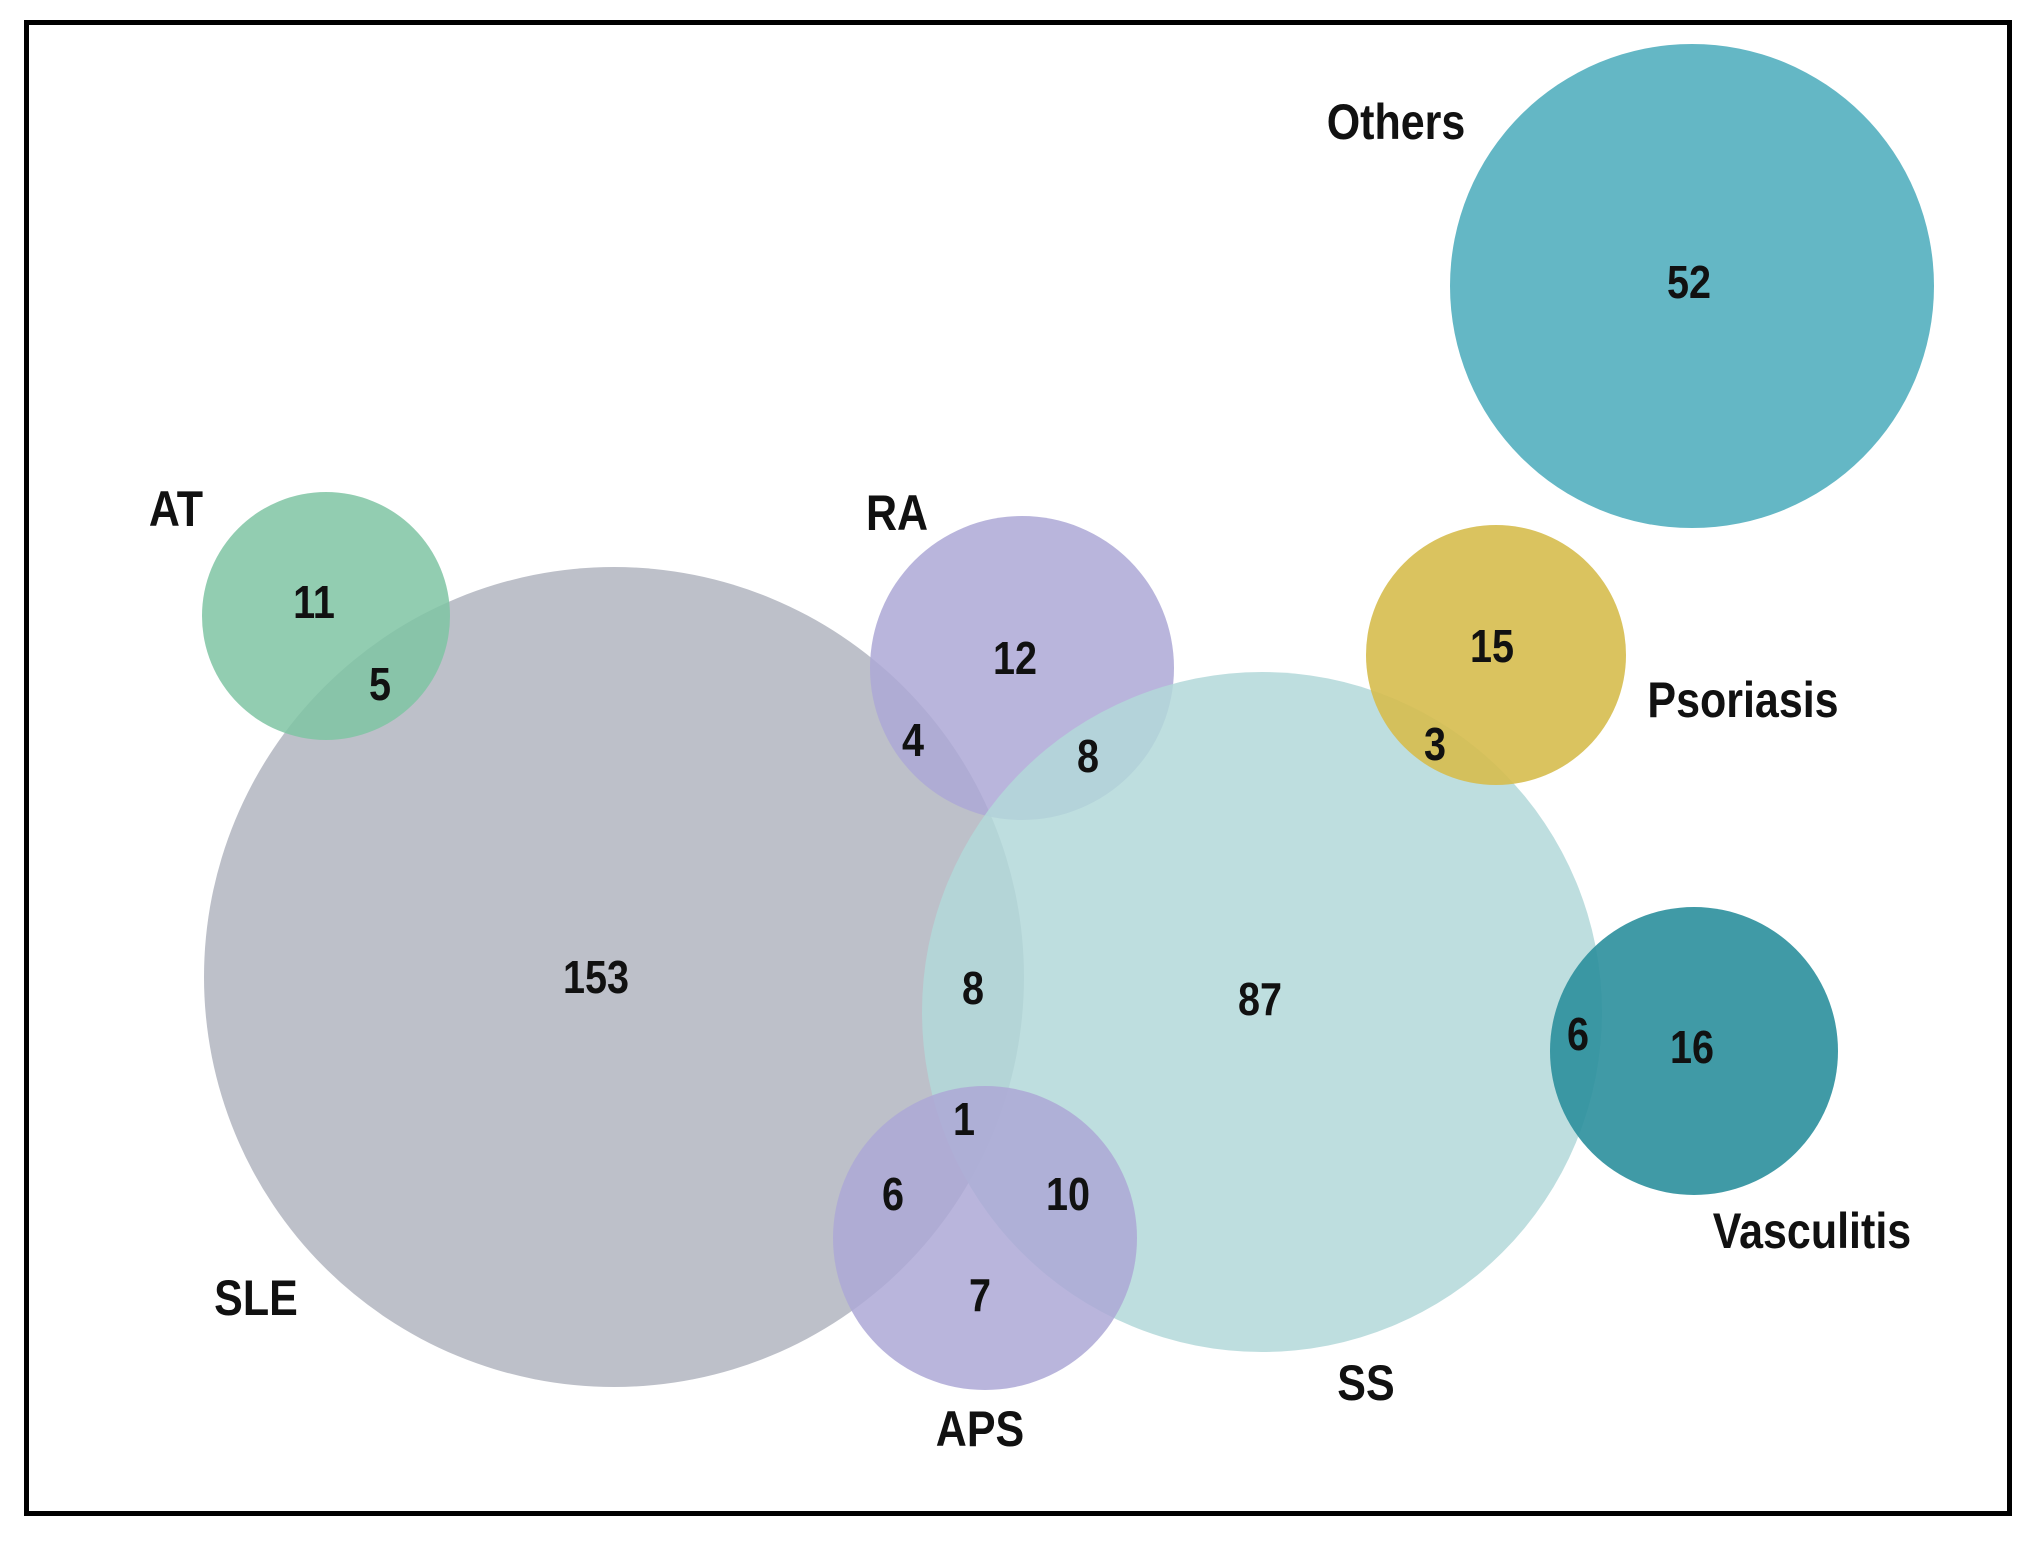 The height and width of the screenshot is (1545, 2037). I want to click on count-sle-only: 153, so click(596, 977).